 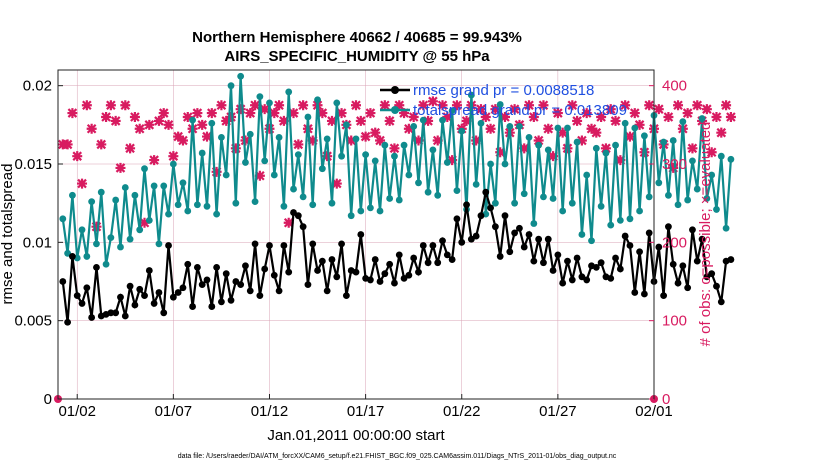 I want to click on right-tick-label: 300, so click(x=674, y=164).